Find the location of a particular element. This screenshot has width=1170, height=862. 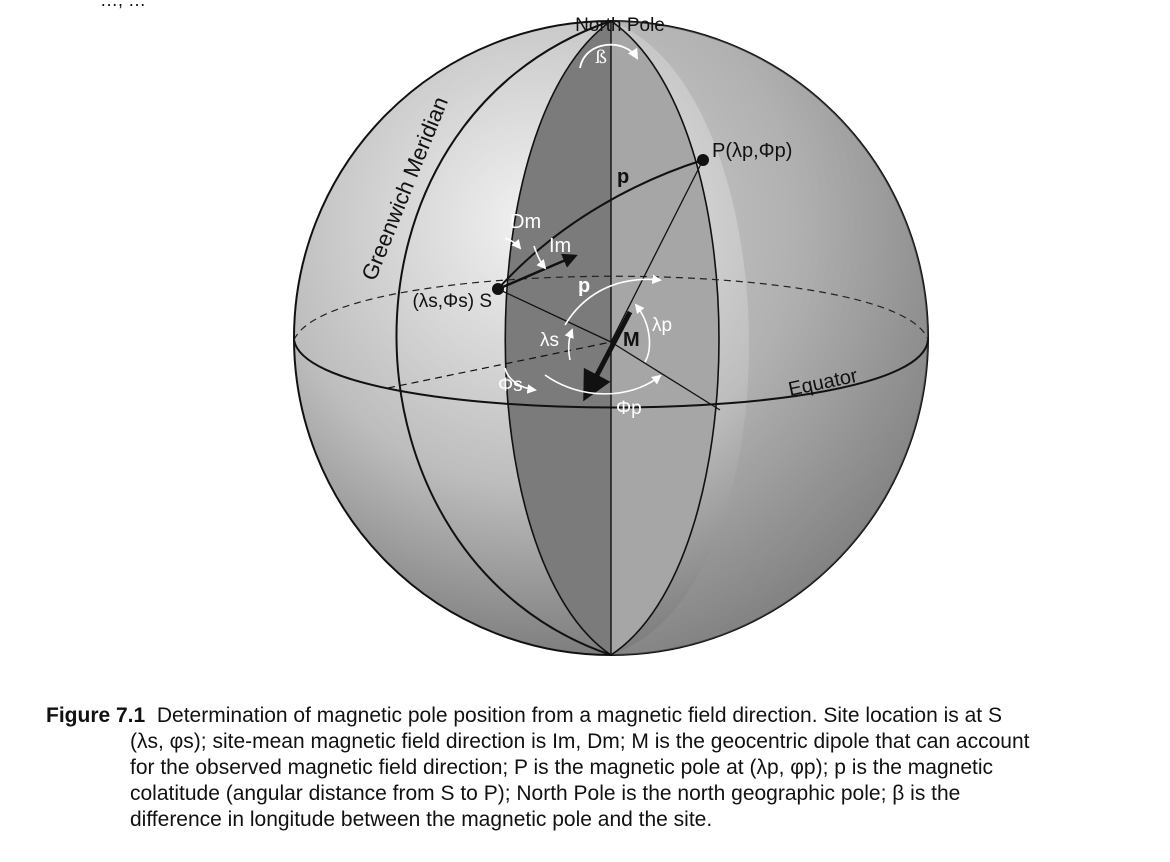

pole-point-label: P(λp,Φp) is located at coordinates (752, 151).